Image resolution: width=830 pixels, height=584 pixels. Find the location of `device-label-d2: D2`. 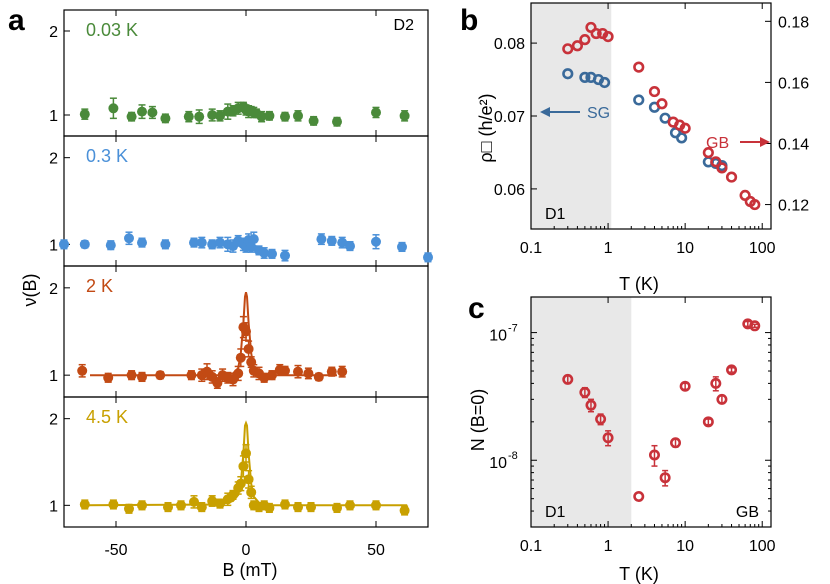

device-label-d2: D2 is located at coordinates (404, 25).